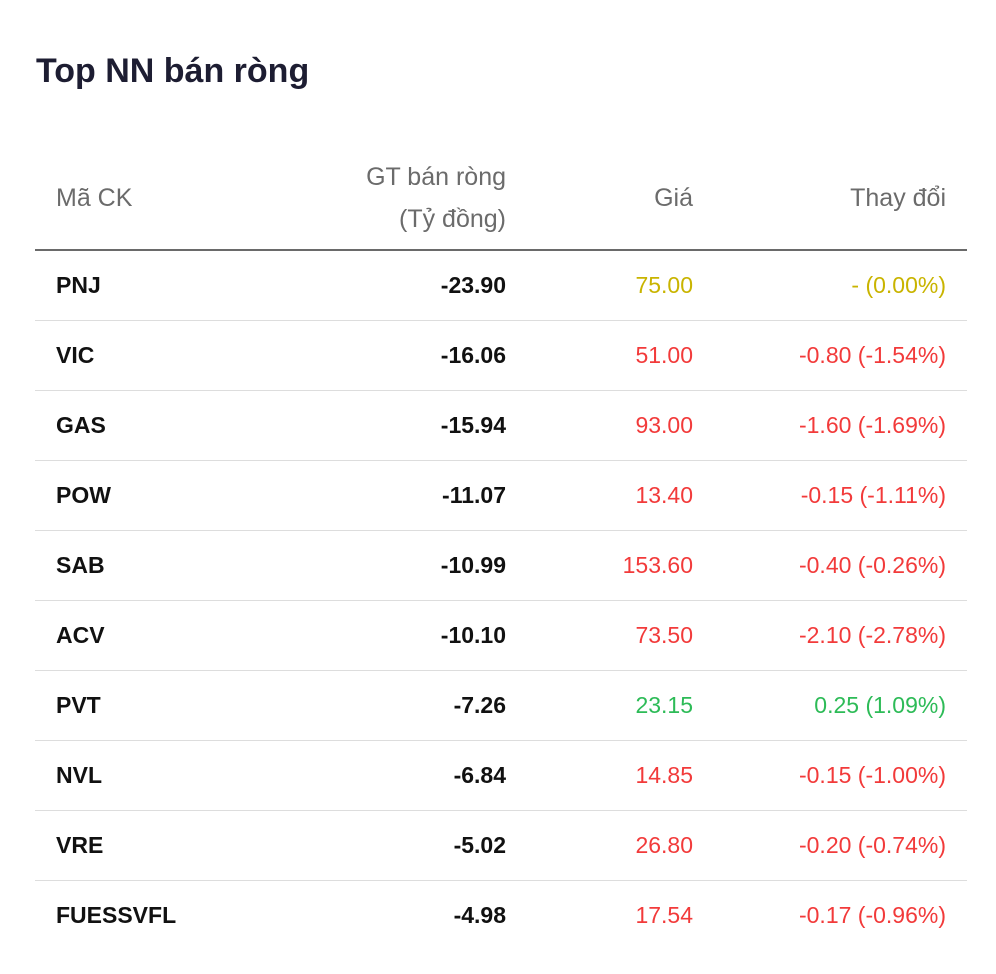 This screenshot has height=974, width=996. I want to click on symbol-cell: POW, so click(150, 495).